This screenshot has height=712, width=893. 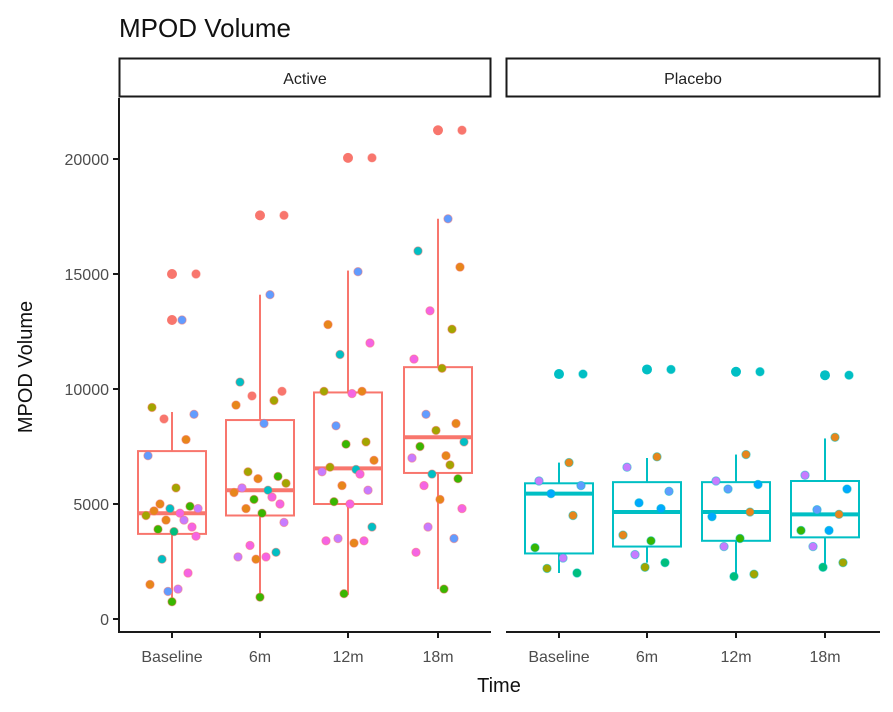 What do you see at coordinates (693, 79) in the screenshot?
I see `strip-label-placebo: Placebo` at bounding box center [693, 79].